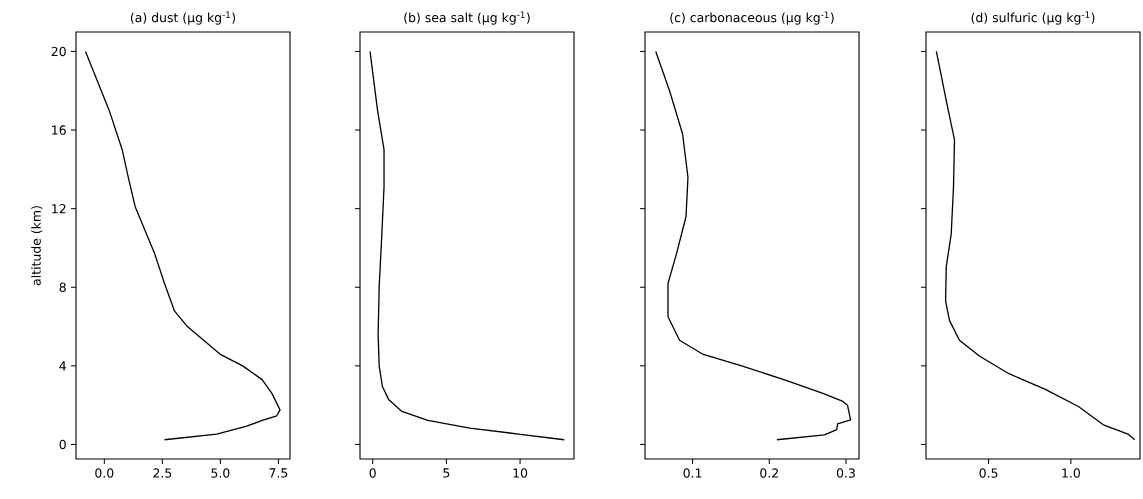  Describe the element at coordinates (59, 130) in the screenshot. I see `y-tick-label: 16` at that location.